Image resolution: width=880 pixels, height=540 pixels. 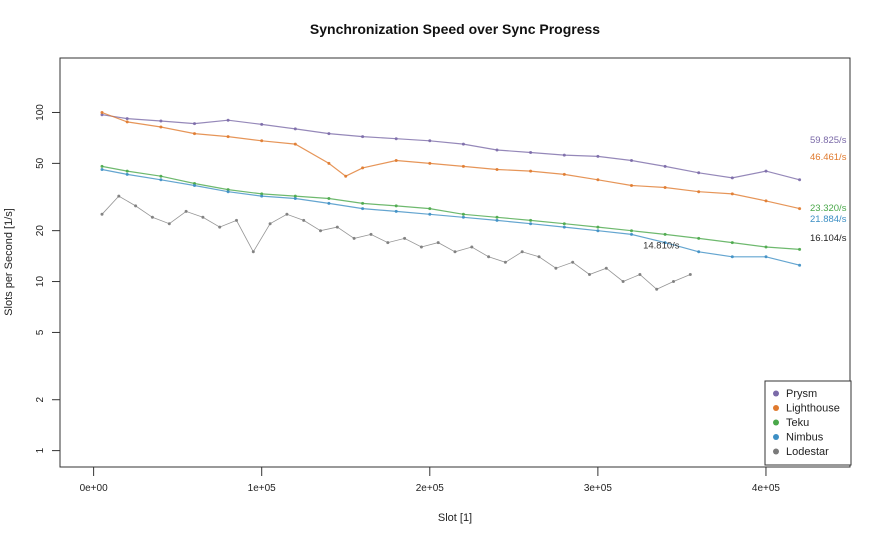 What do you see at coordinates (455, 29) in the screenshot?
I see `chart-title: Synchronization Speed over Sync Progress` at bounding box center [455, 29].